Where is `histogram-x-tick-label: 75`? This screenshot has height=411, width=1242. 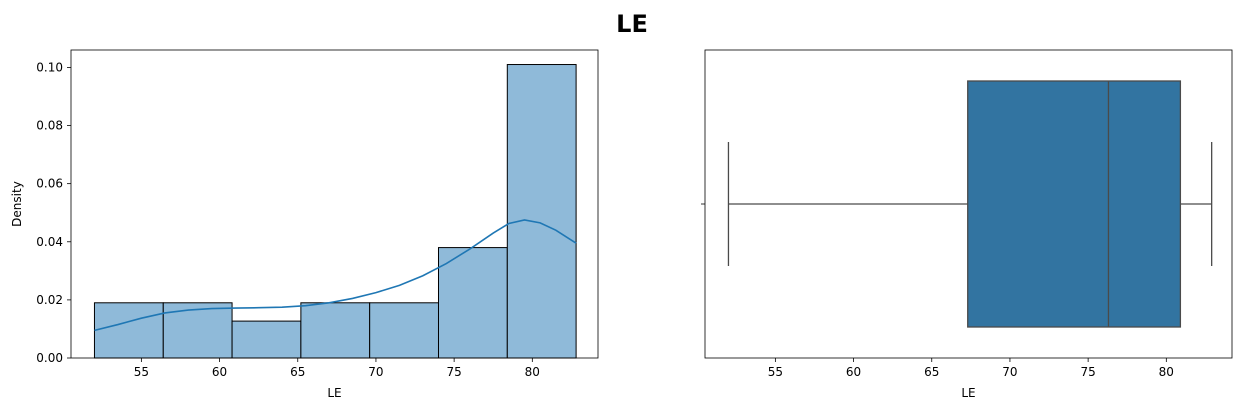 histogram-x-tick-label: 75 is located at coordinates (453, 372).